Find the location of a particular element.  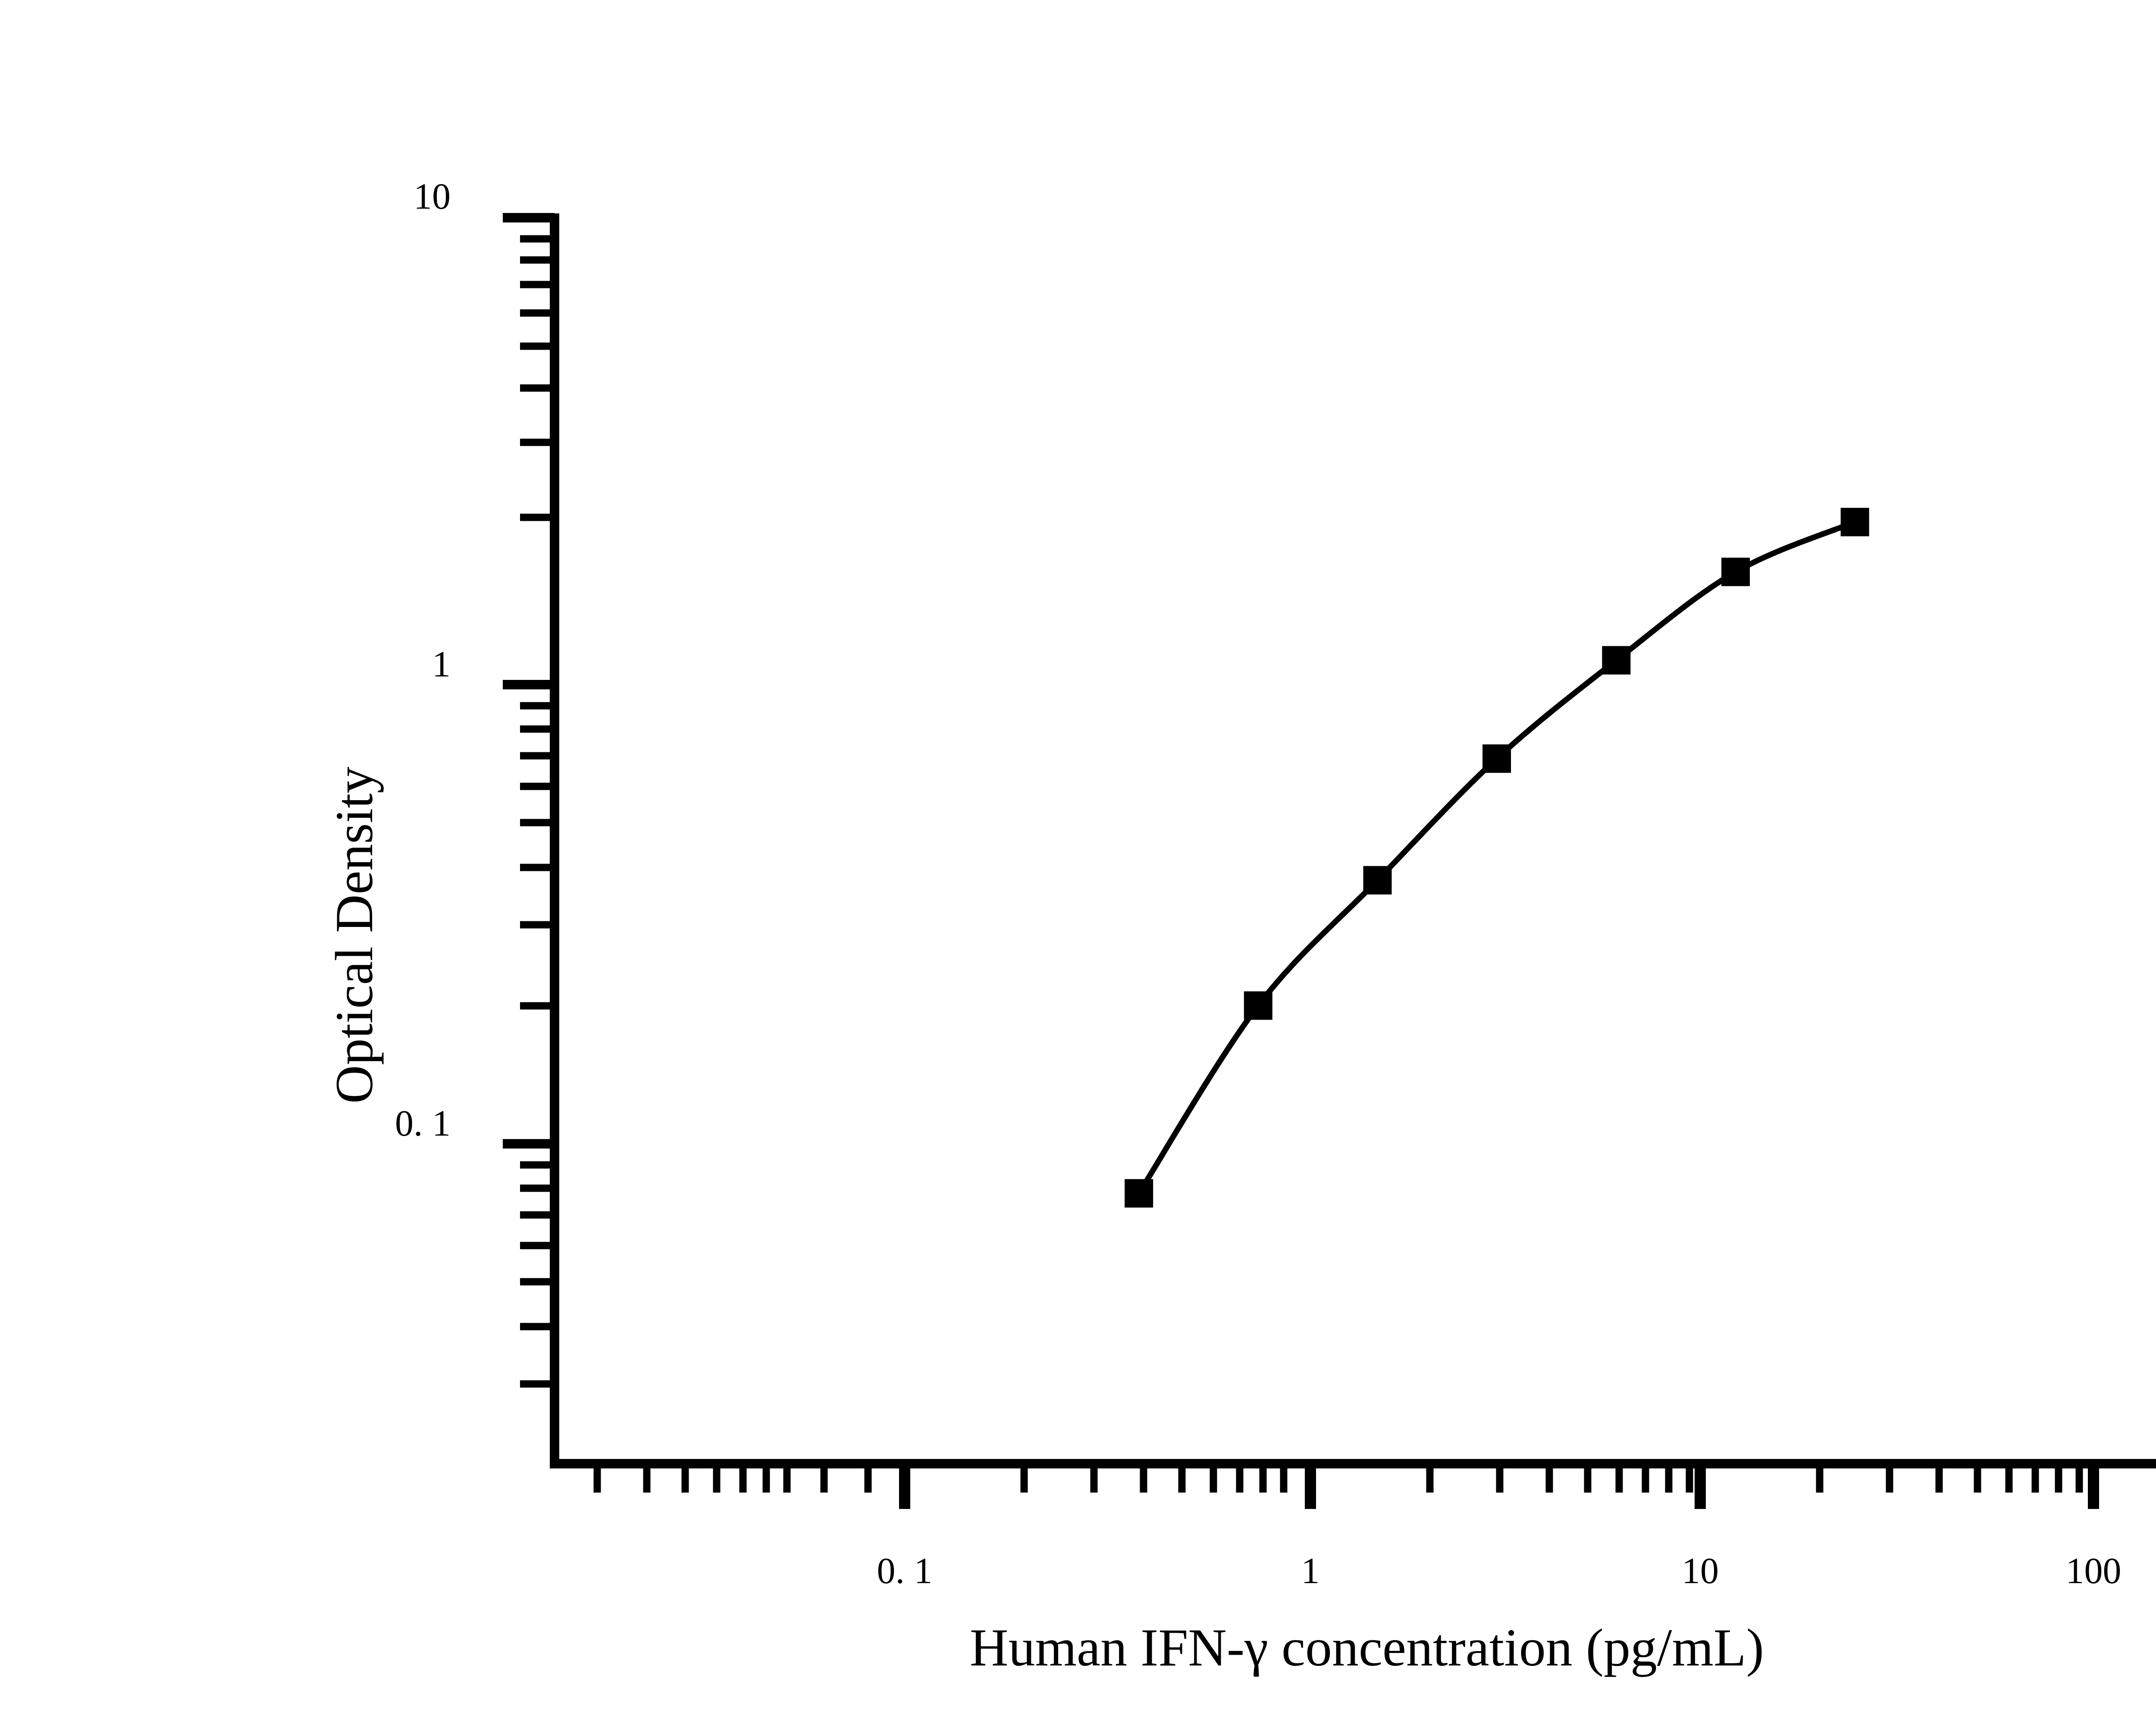

y-tick-label-0.1: 0. 1 is located at coordinates (423, 1123).